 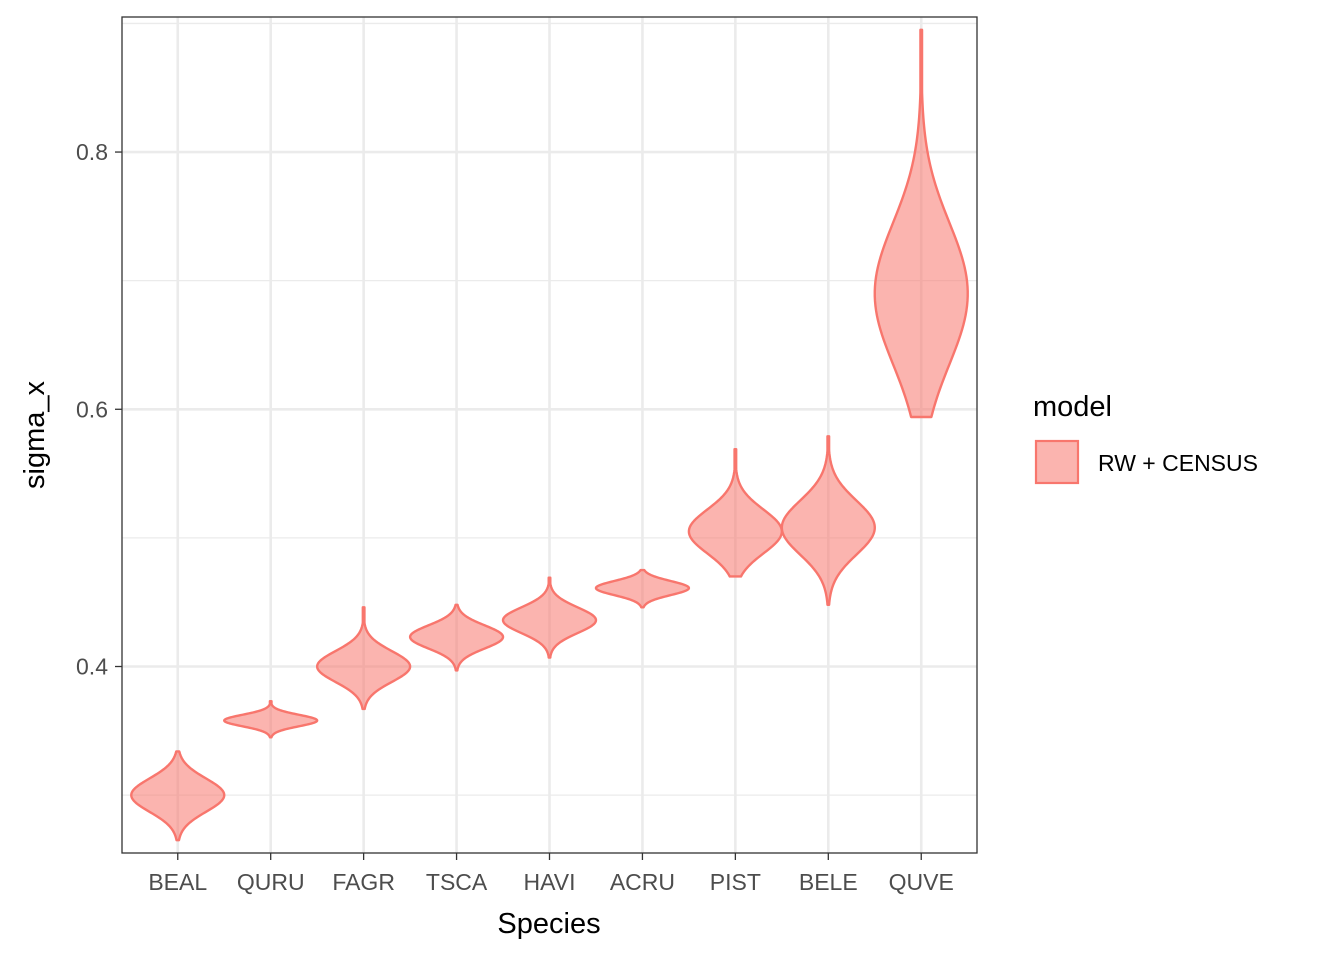 What do you see at coordinates (642, 588) in the screenshot?
I see `violin-acru` at bounding box center [642, 588].